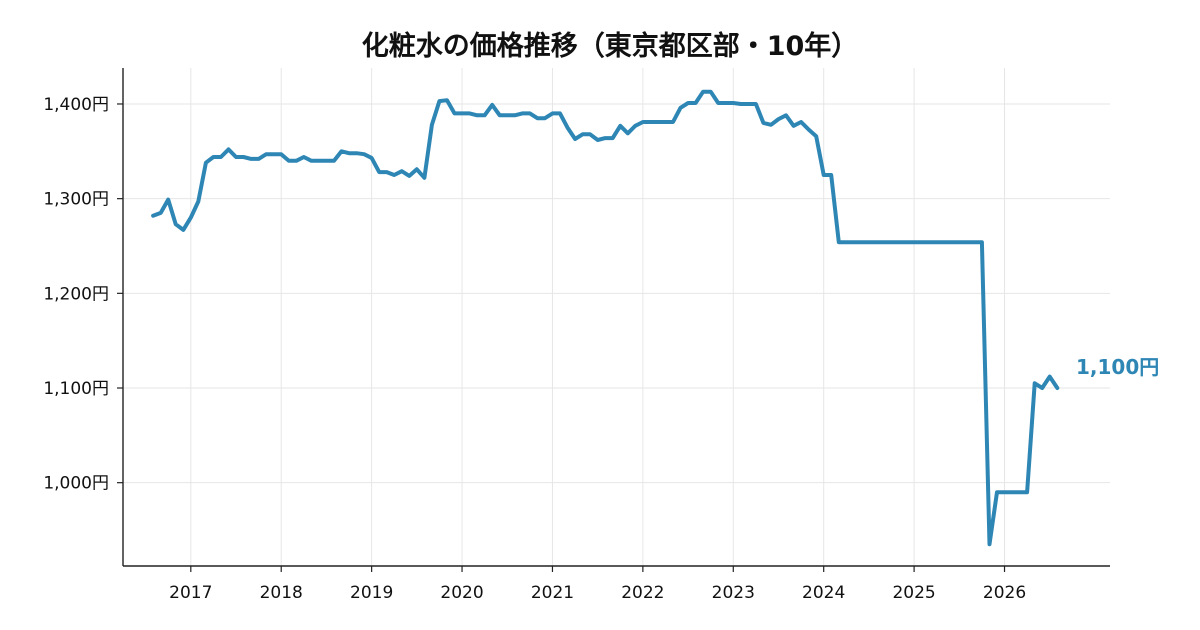  I want to click on x-tick-label: 2020, so click(461, 593).